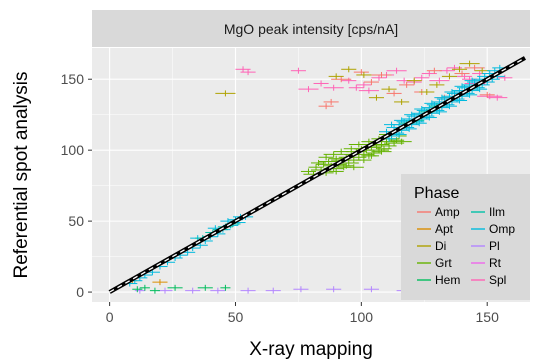  I want to click on legend-label-pl: Pl, so click(494, 246).